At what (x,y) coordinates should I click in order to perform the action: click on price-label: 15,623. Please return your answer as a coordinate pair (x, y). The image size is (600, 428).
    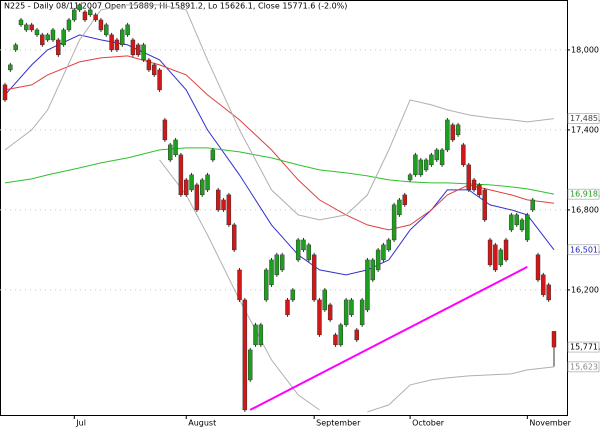
    Looking at the image, I should click on (584, 366).